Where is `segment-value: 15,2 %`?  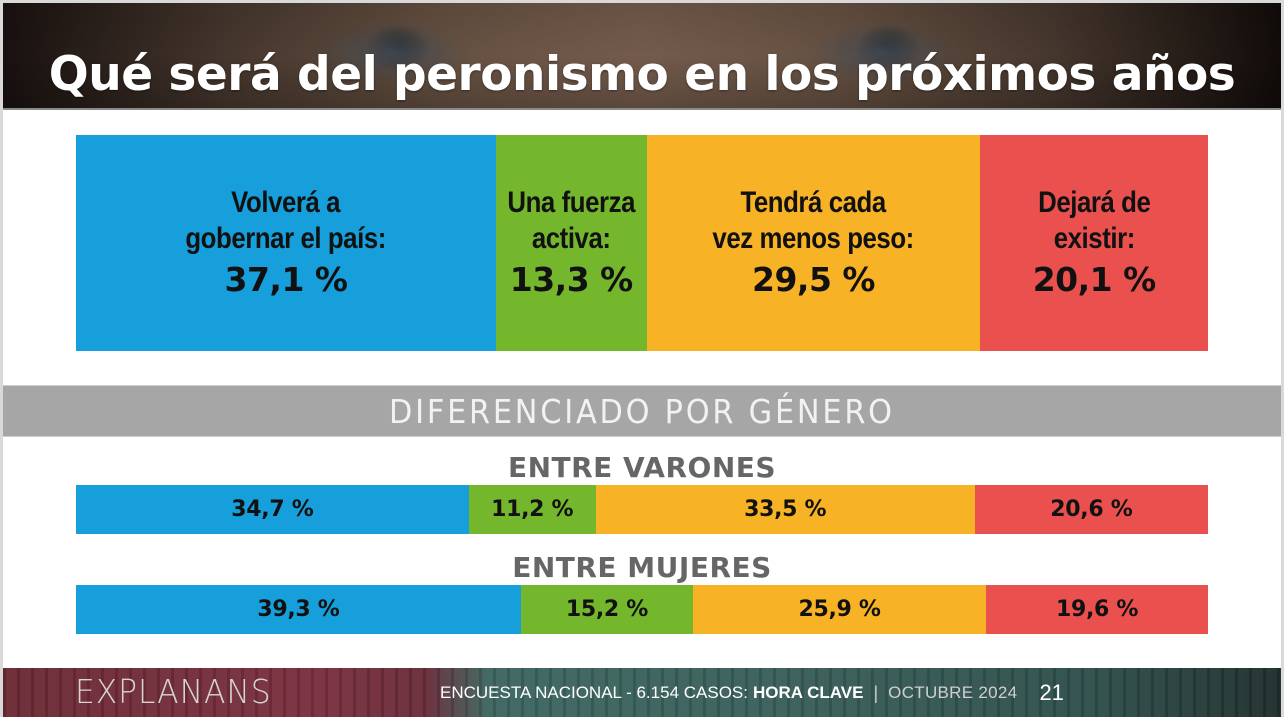 segment-value: 15,2 % is located at coordinates (606, 609).